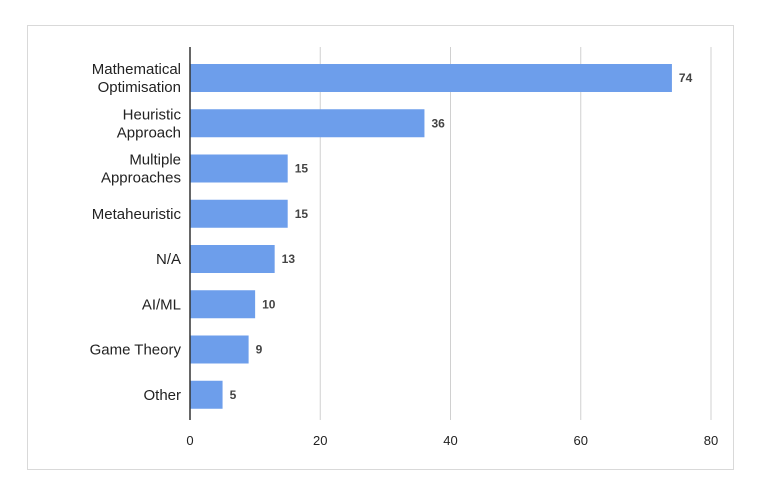  I want to click on category-label: Other, so click(162, 395).